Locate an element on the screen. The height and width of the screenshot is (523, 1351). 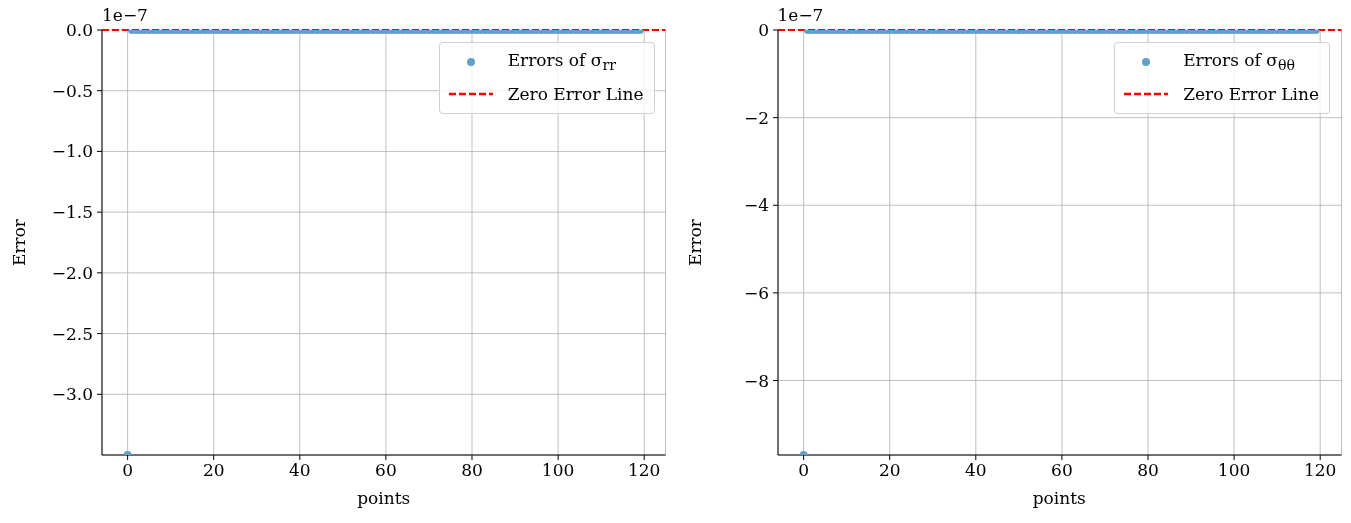
y-tick-label: −2.5 is located at coordinates (72, 333).